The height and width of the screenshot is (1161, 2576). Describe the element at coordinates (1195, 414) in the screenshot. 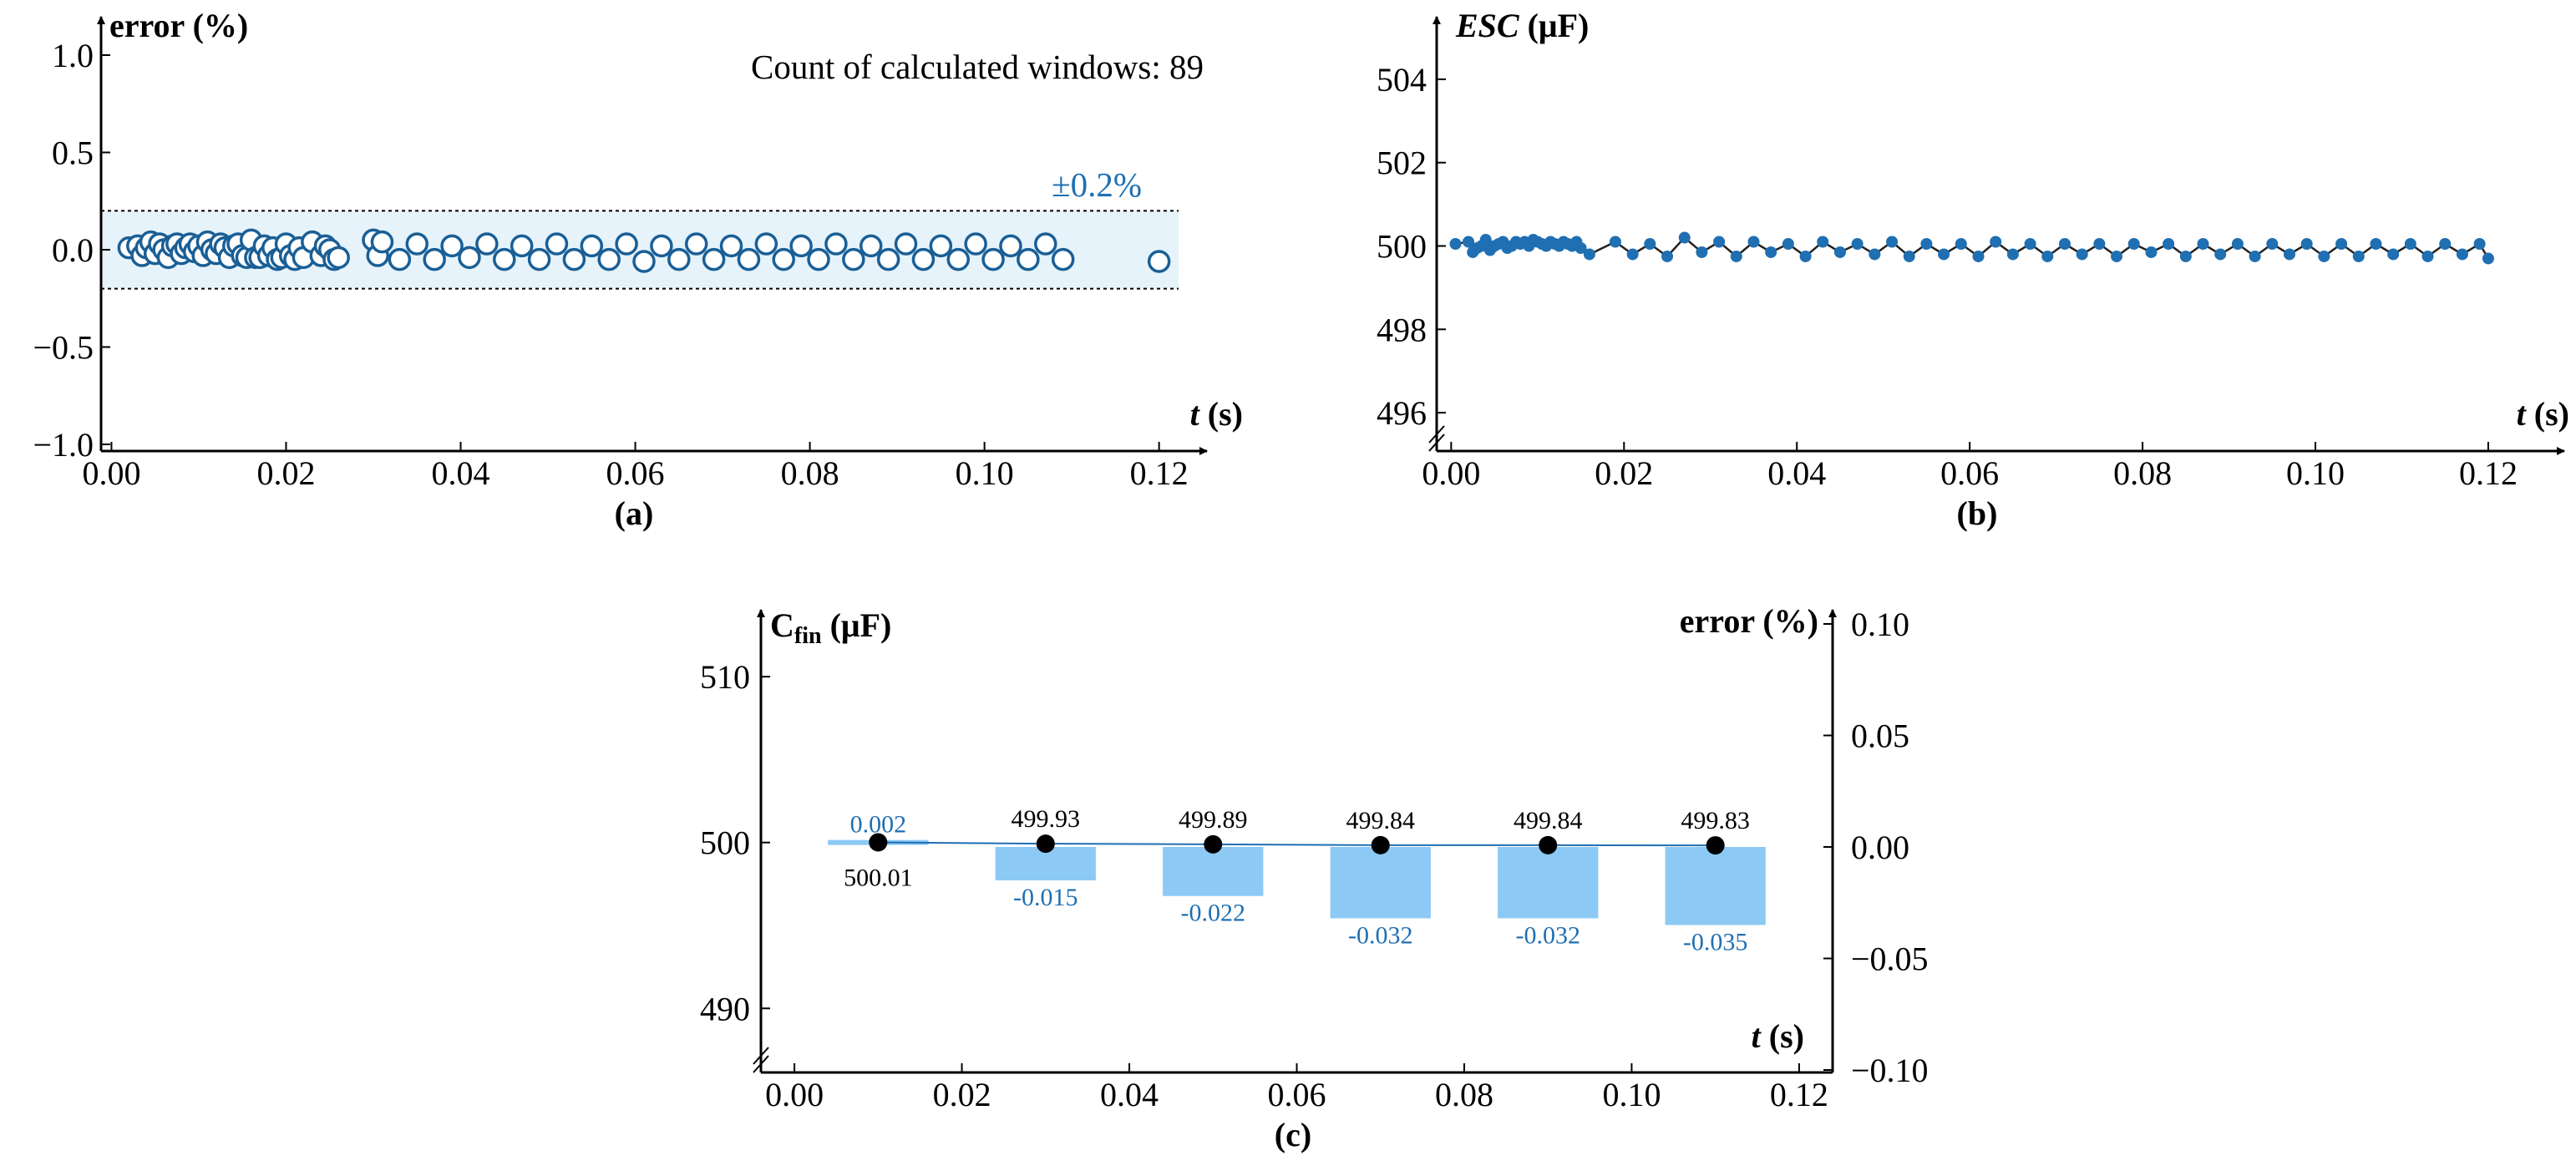

I see `chart-a-xlabel-var: t` at that location.